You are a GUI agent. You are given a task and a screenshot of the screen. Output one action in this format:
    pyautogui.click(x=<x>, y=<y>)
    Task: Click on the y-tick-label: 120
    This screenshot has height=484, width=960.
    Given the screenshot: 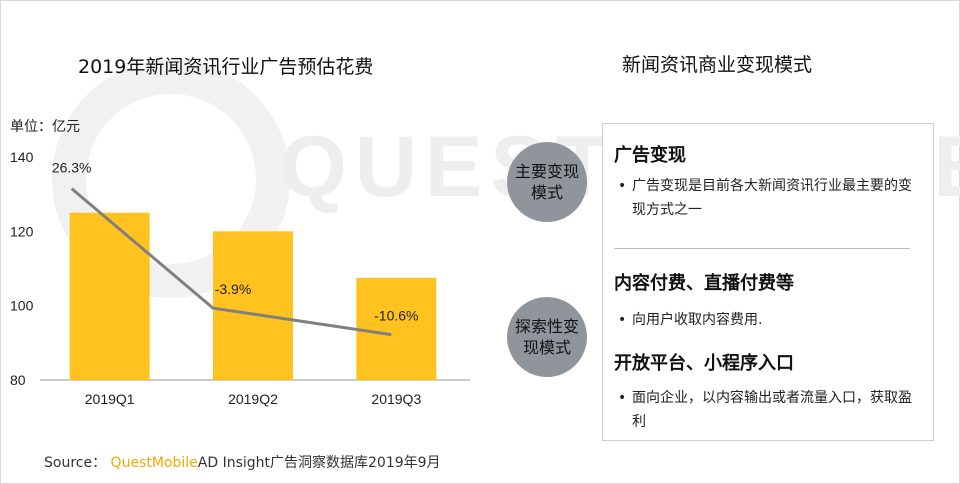 What is the action you would take?
    pyautogui.click(x=22, y=231)
    